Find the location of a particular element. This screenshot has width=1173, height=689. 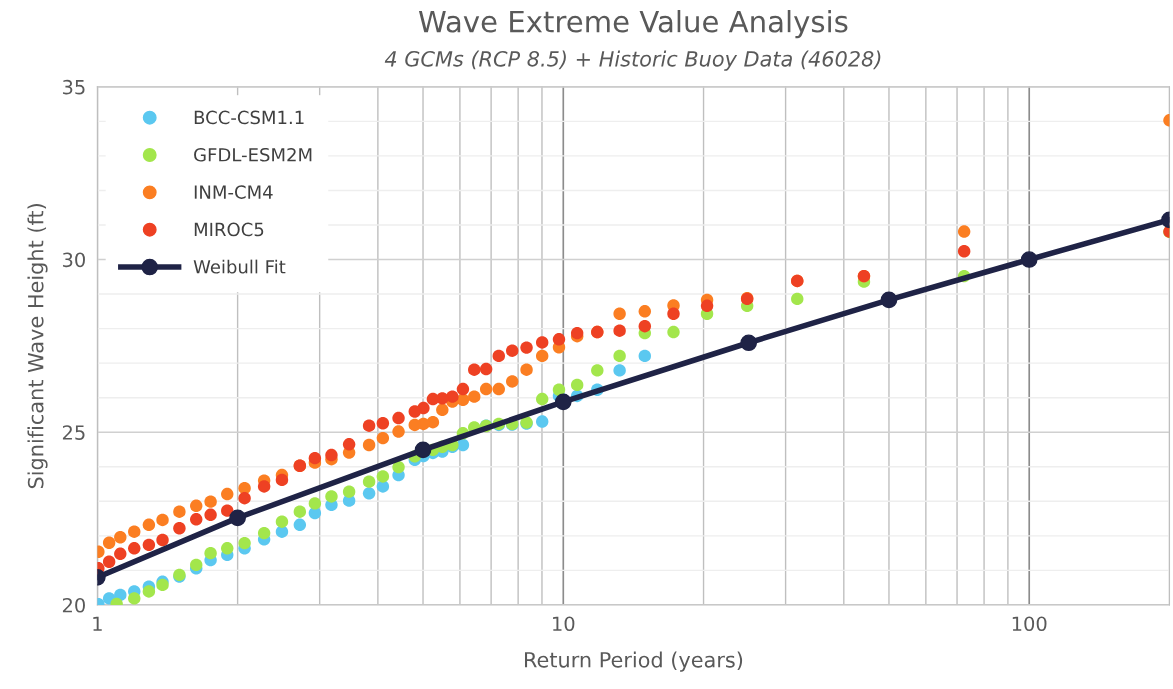

y-tick-label: 35 is located at coordinates (73, 87).